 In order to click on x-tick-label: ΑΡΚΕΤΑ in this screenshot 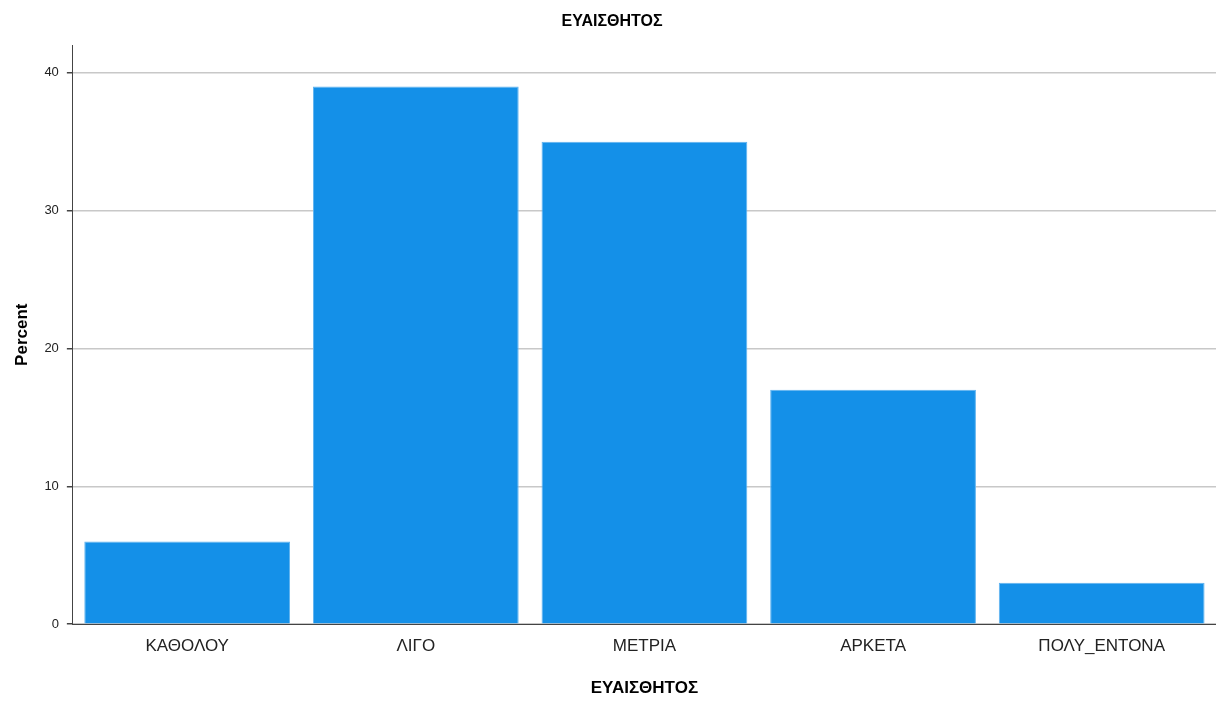, I will do `click(873, 646)`.